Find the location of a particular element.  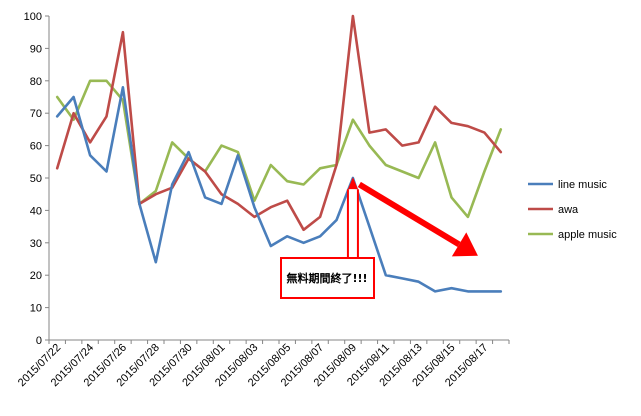

y-tick-label: 70 is located at coordinates (36, 114).